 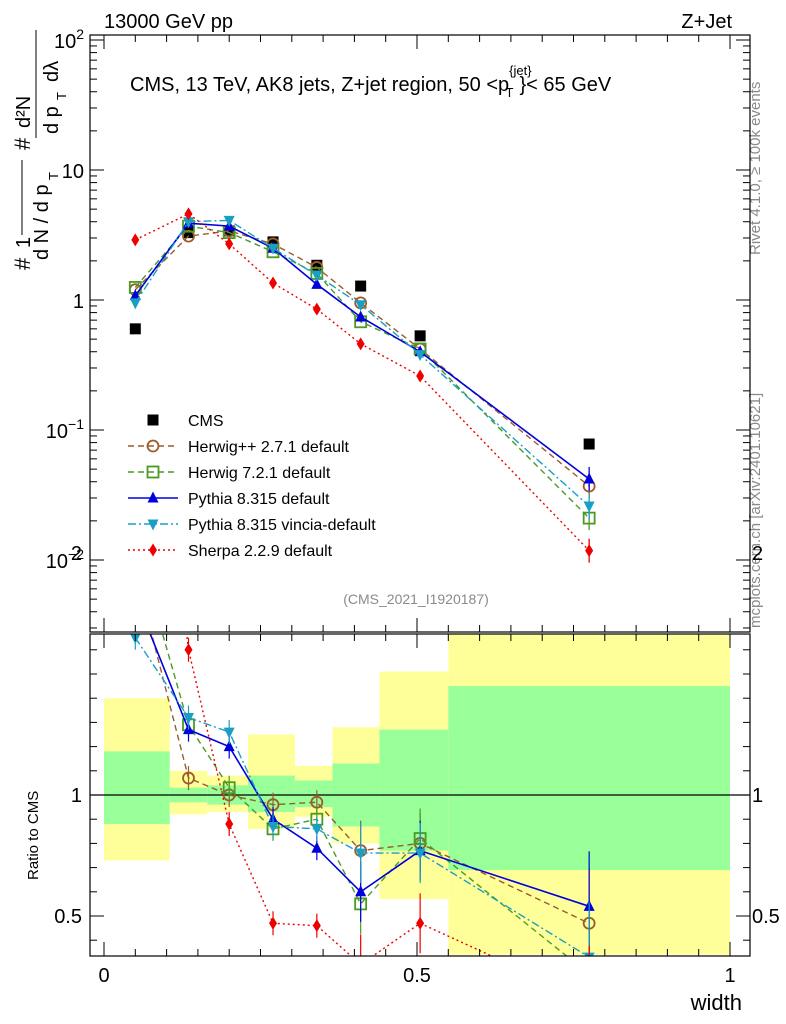 What do you see at coordinates (65, 429) in the screenshot?
I see `main-ytick-label-1: 10⁻¹` at bounding box center [65, 429].